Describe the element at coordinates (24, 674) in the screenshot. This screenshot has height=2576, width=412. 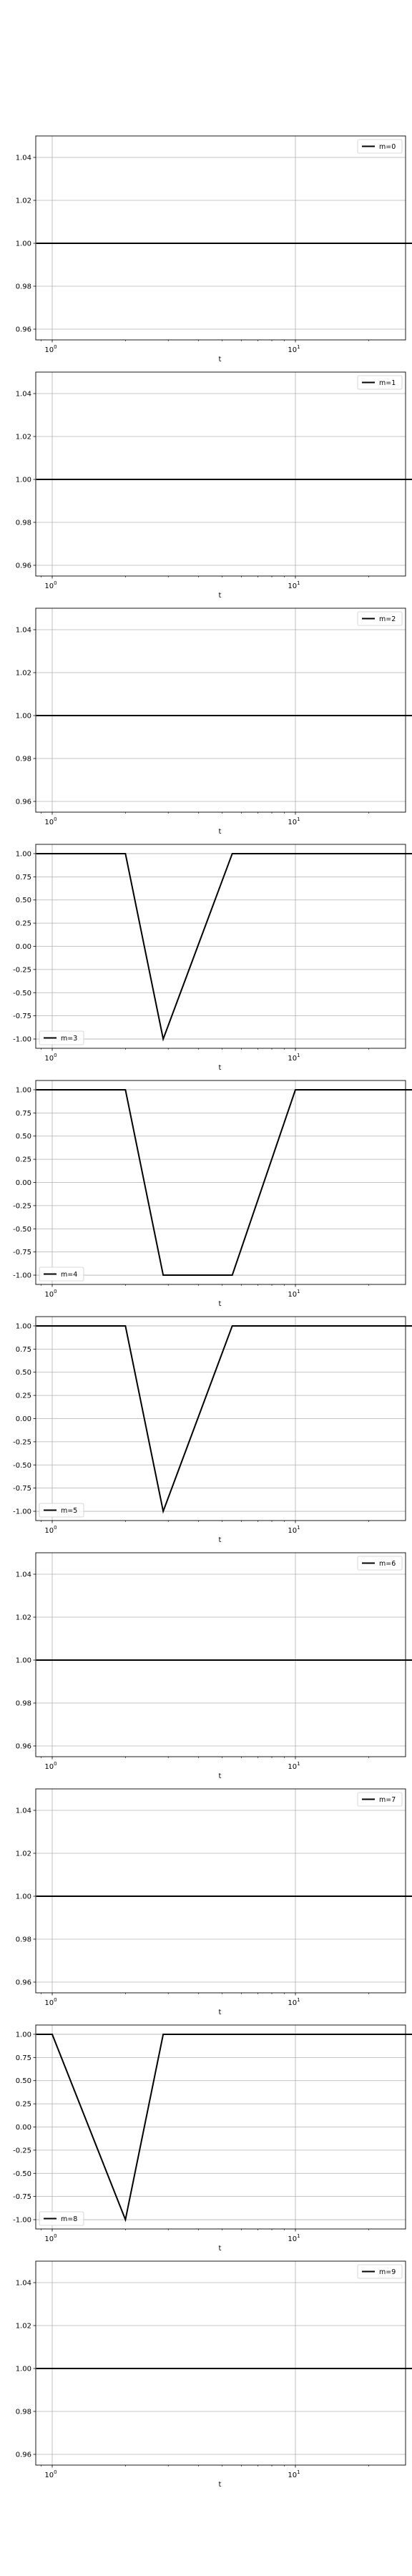
I see `y-tick-label: 1.02` at that location.